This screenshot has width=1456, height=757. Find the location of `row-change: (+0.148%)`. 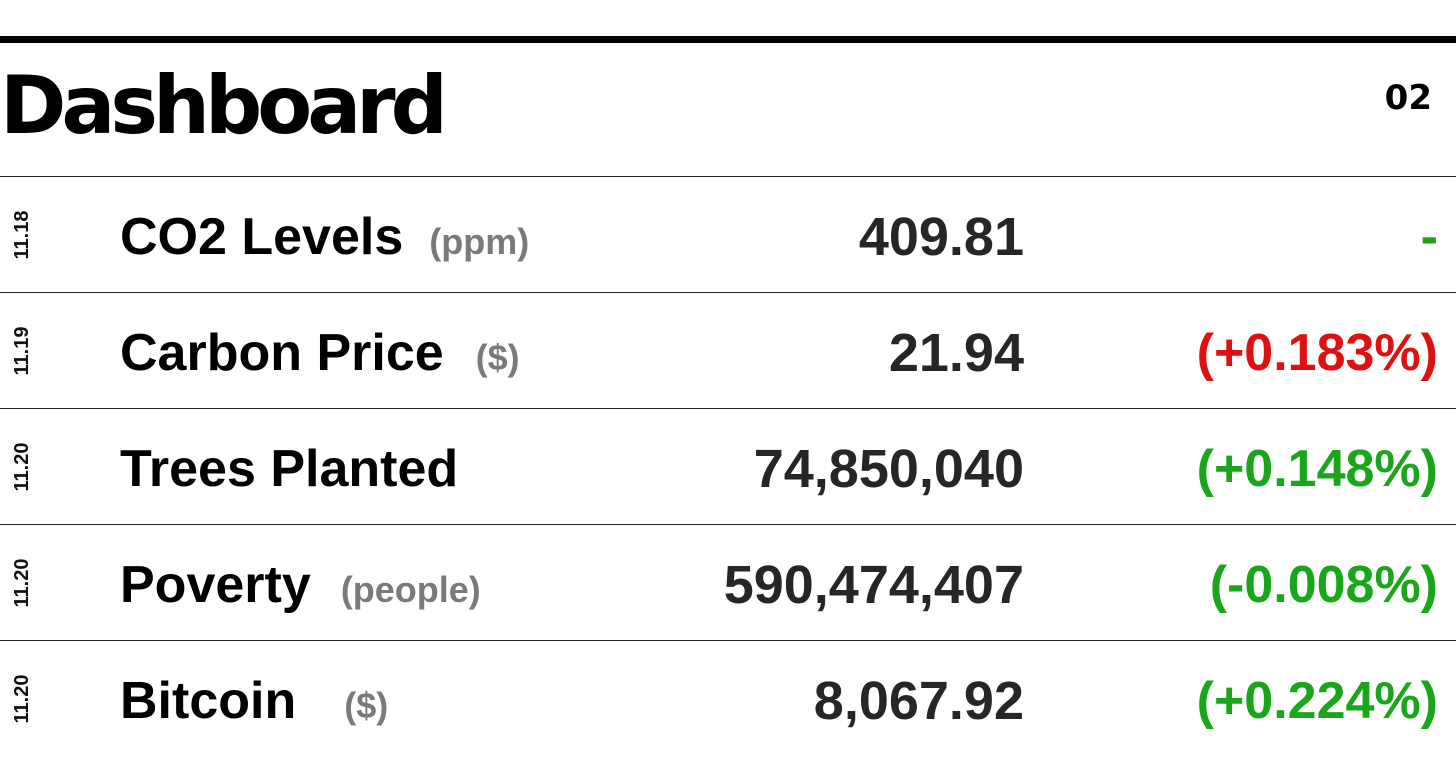

row-change: (+0.148%) is located at coordinates (1317, 469).